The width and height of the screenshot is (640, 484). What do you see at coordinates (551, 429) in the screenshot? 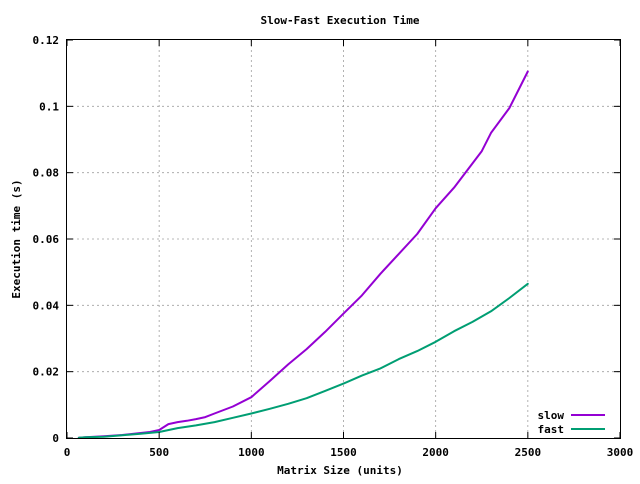
I see `legend-label-fast: fast` at bounding box center [551, 429].